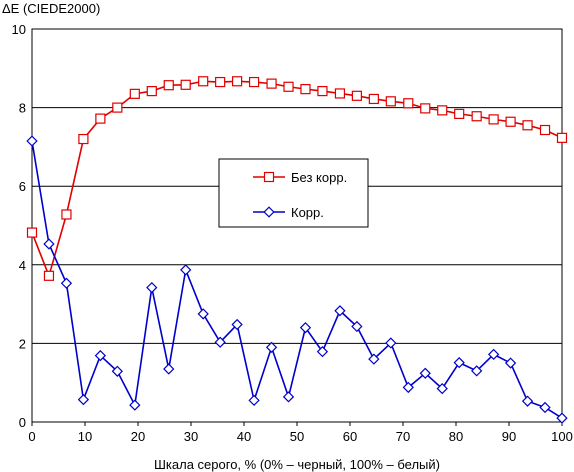 This screenshot has height=472, width=574. Describe the element at coordinates (456, 436) in the screenshot. I see `x-tick-label: 80` at that location.